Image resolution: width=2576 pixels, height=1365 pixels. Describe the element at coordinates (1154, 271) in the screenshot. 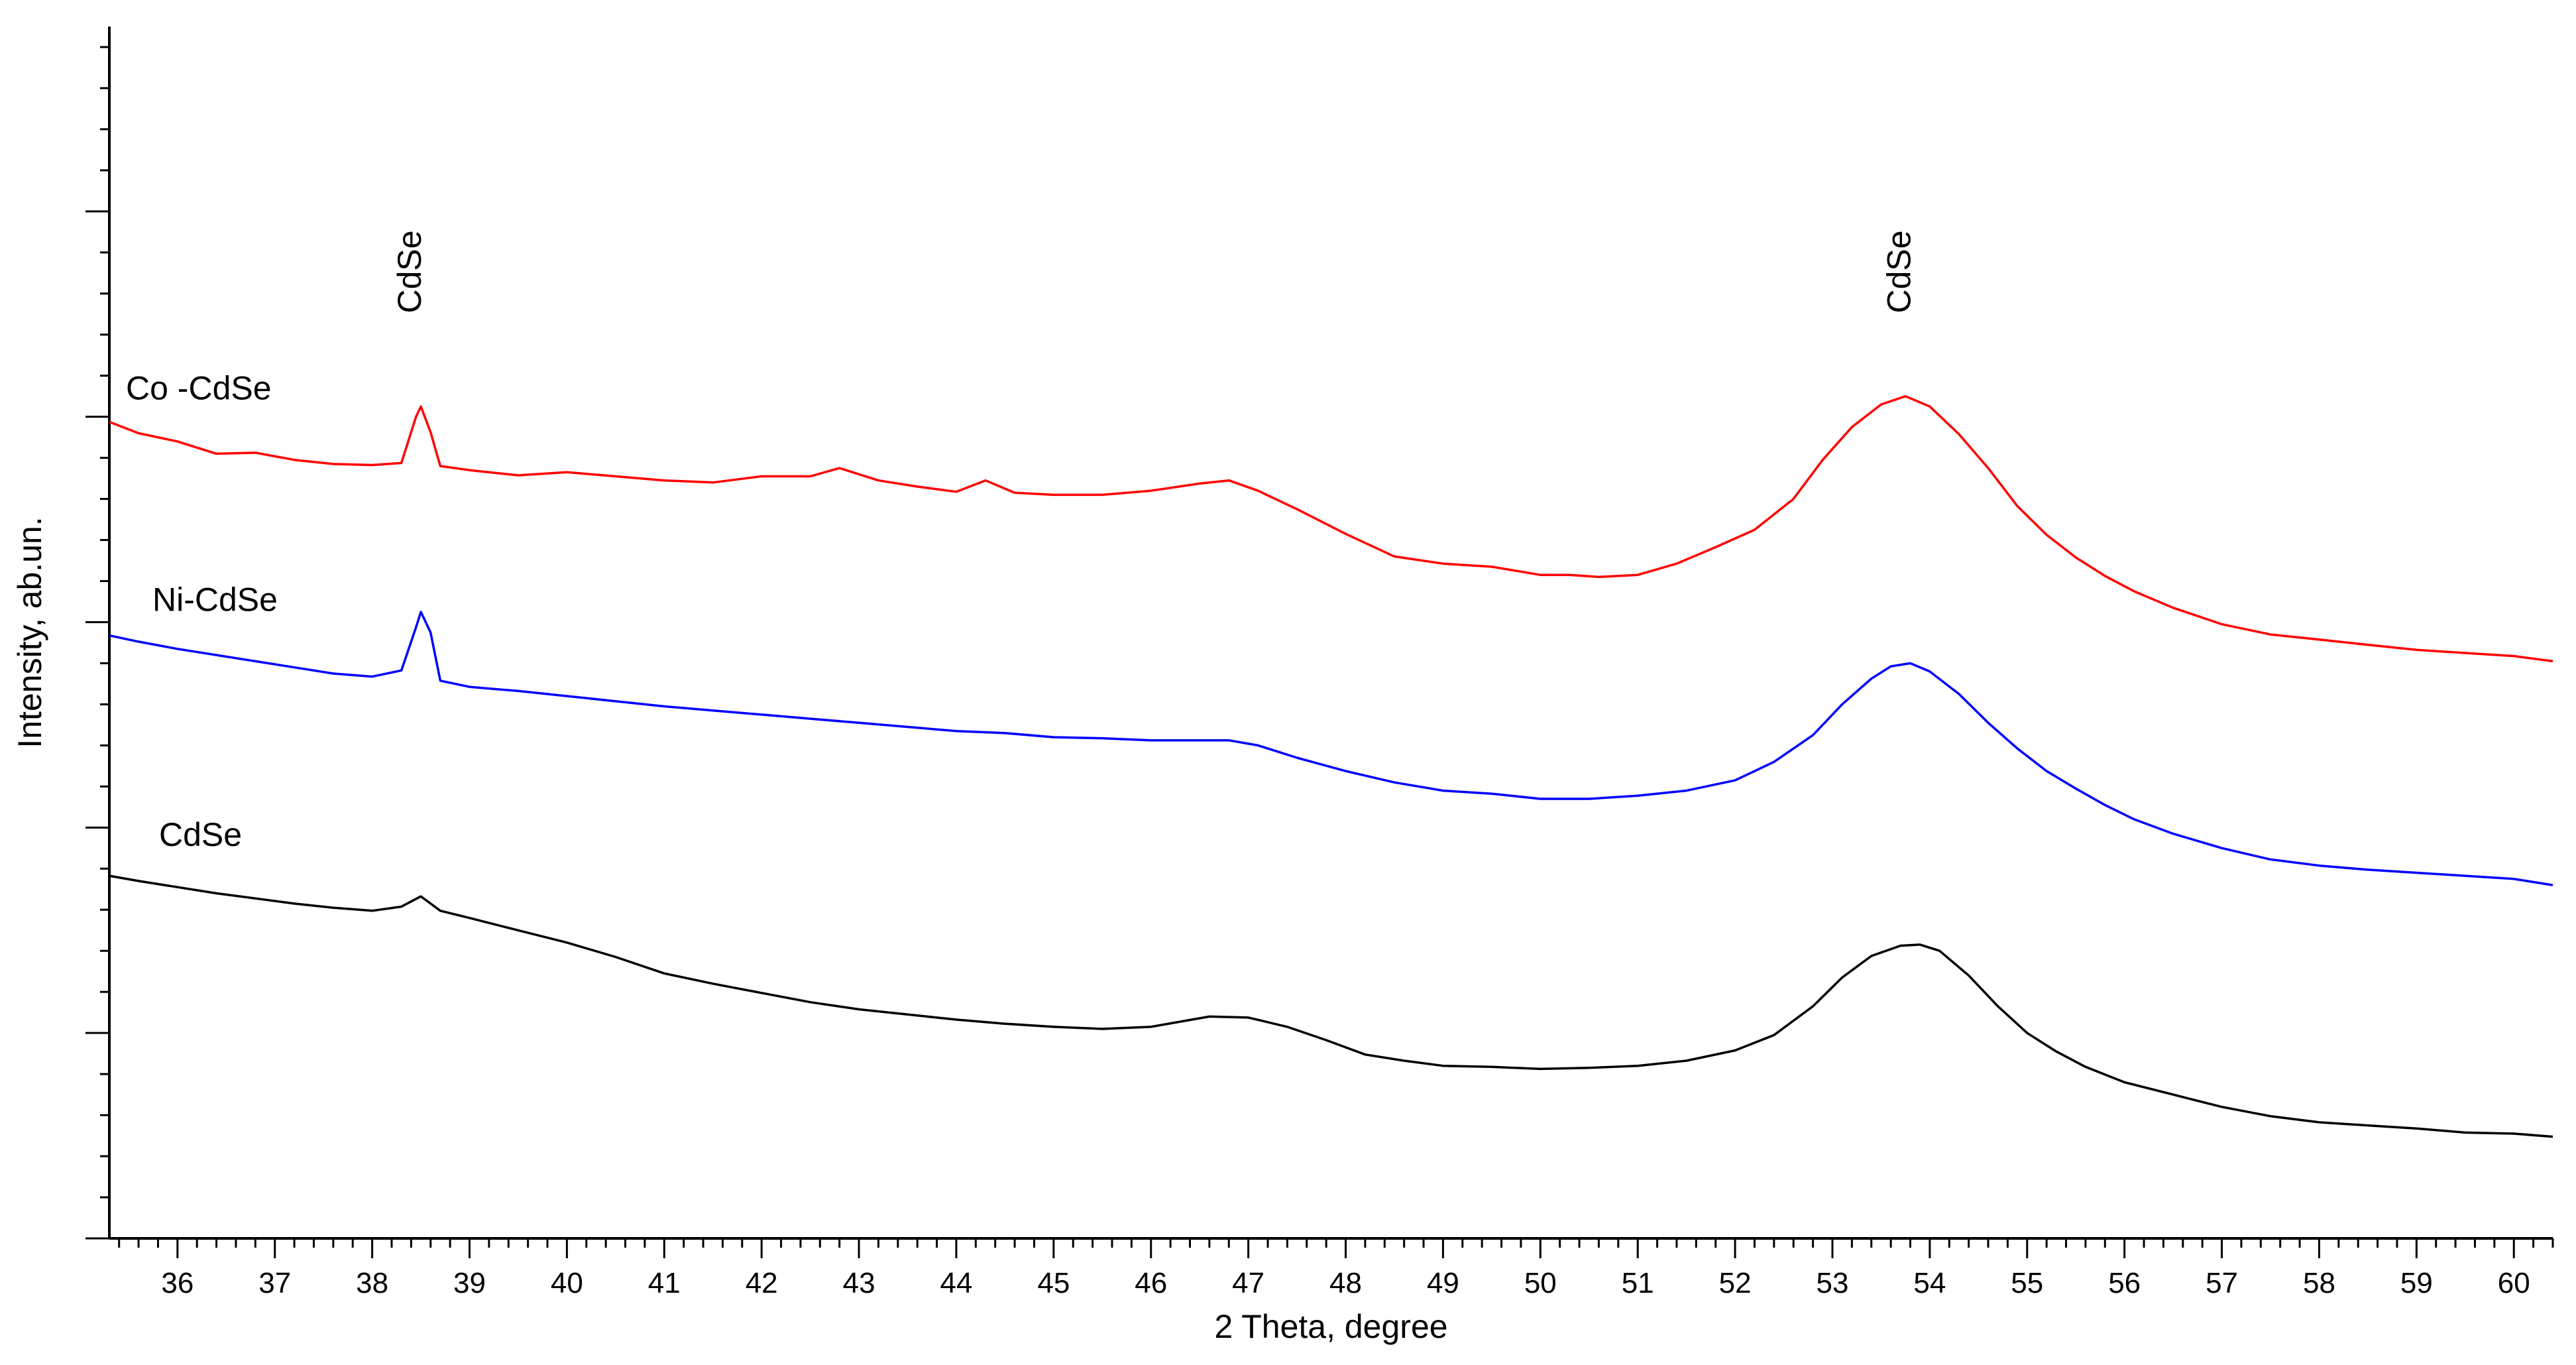

I see `peak-annotations: CdSe CdSe` at that location.